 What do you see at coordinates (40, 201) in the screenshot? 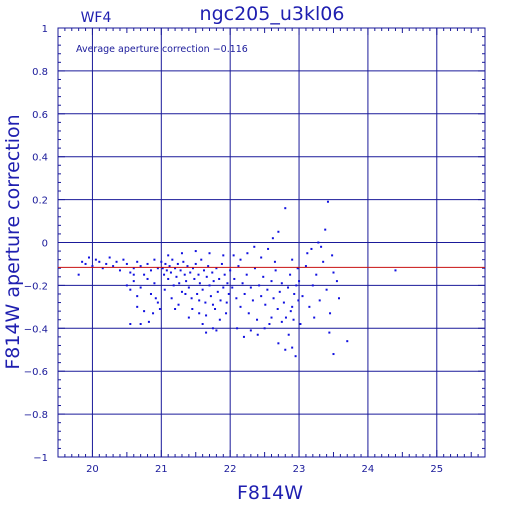
I see `y-tick-label: 0.2` at bounding box center [40, 201].